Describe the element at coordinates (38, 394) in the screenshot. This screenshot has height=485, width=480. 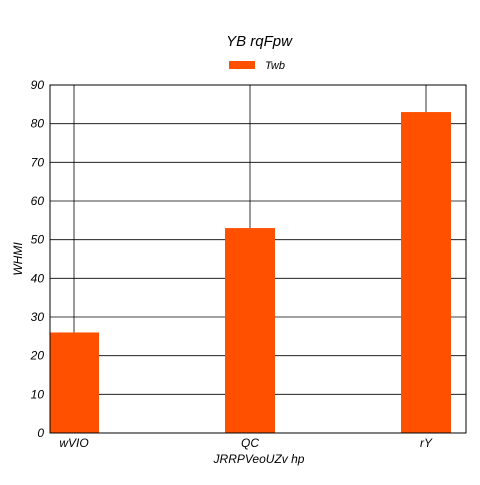
I see `y-tick-label: 10` at that location.